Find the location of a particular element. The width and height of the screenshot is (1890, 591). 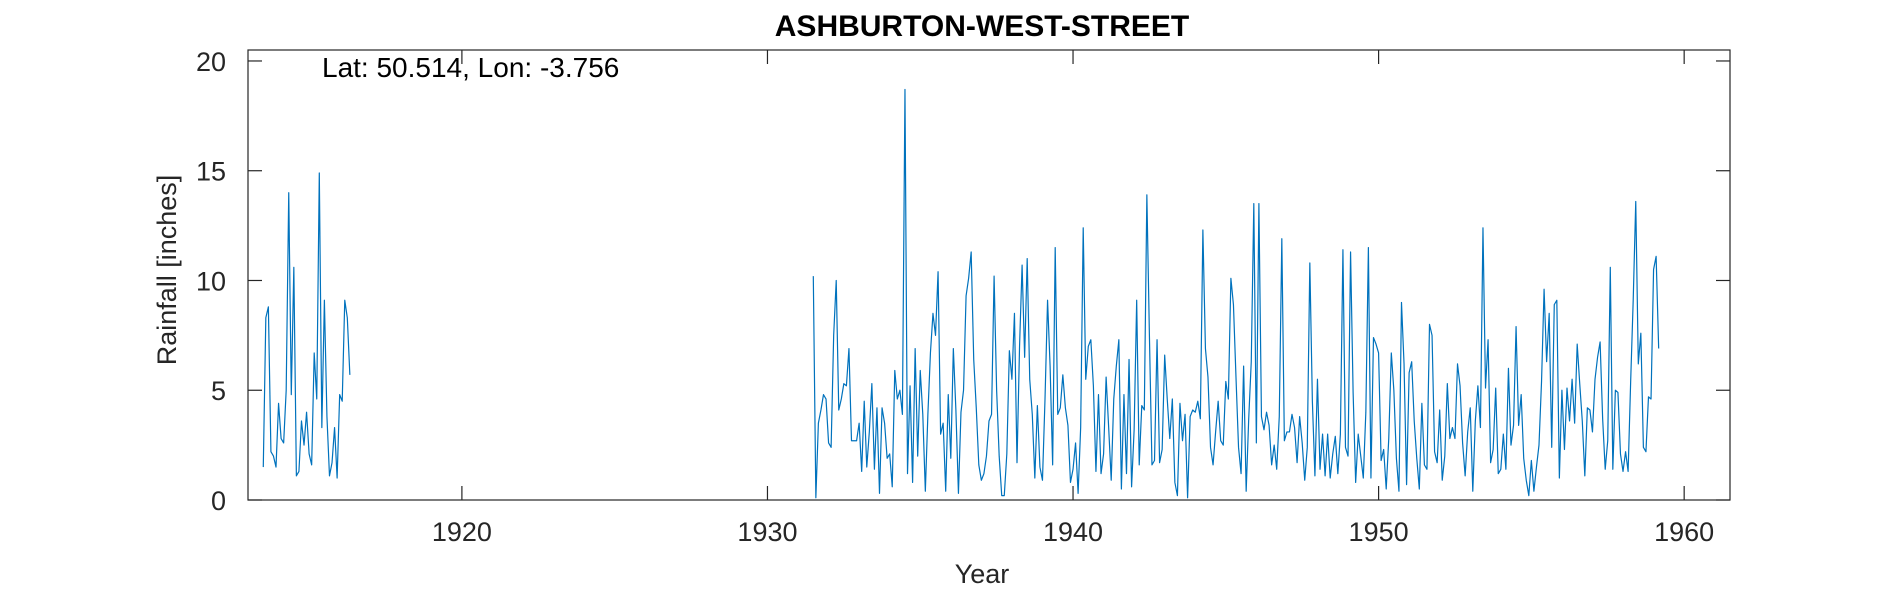

y-tick-label: 10 is located at coordinates (211, 281).